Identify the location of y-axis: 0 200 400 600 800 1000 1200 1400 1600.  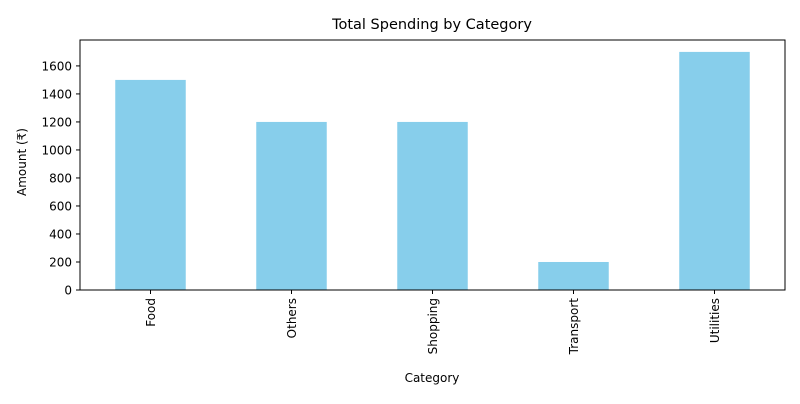
(60, 178).